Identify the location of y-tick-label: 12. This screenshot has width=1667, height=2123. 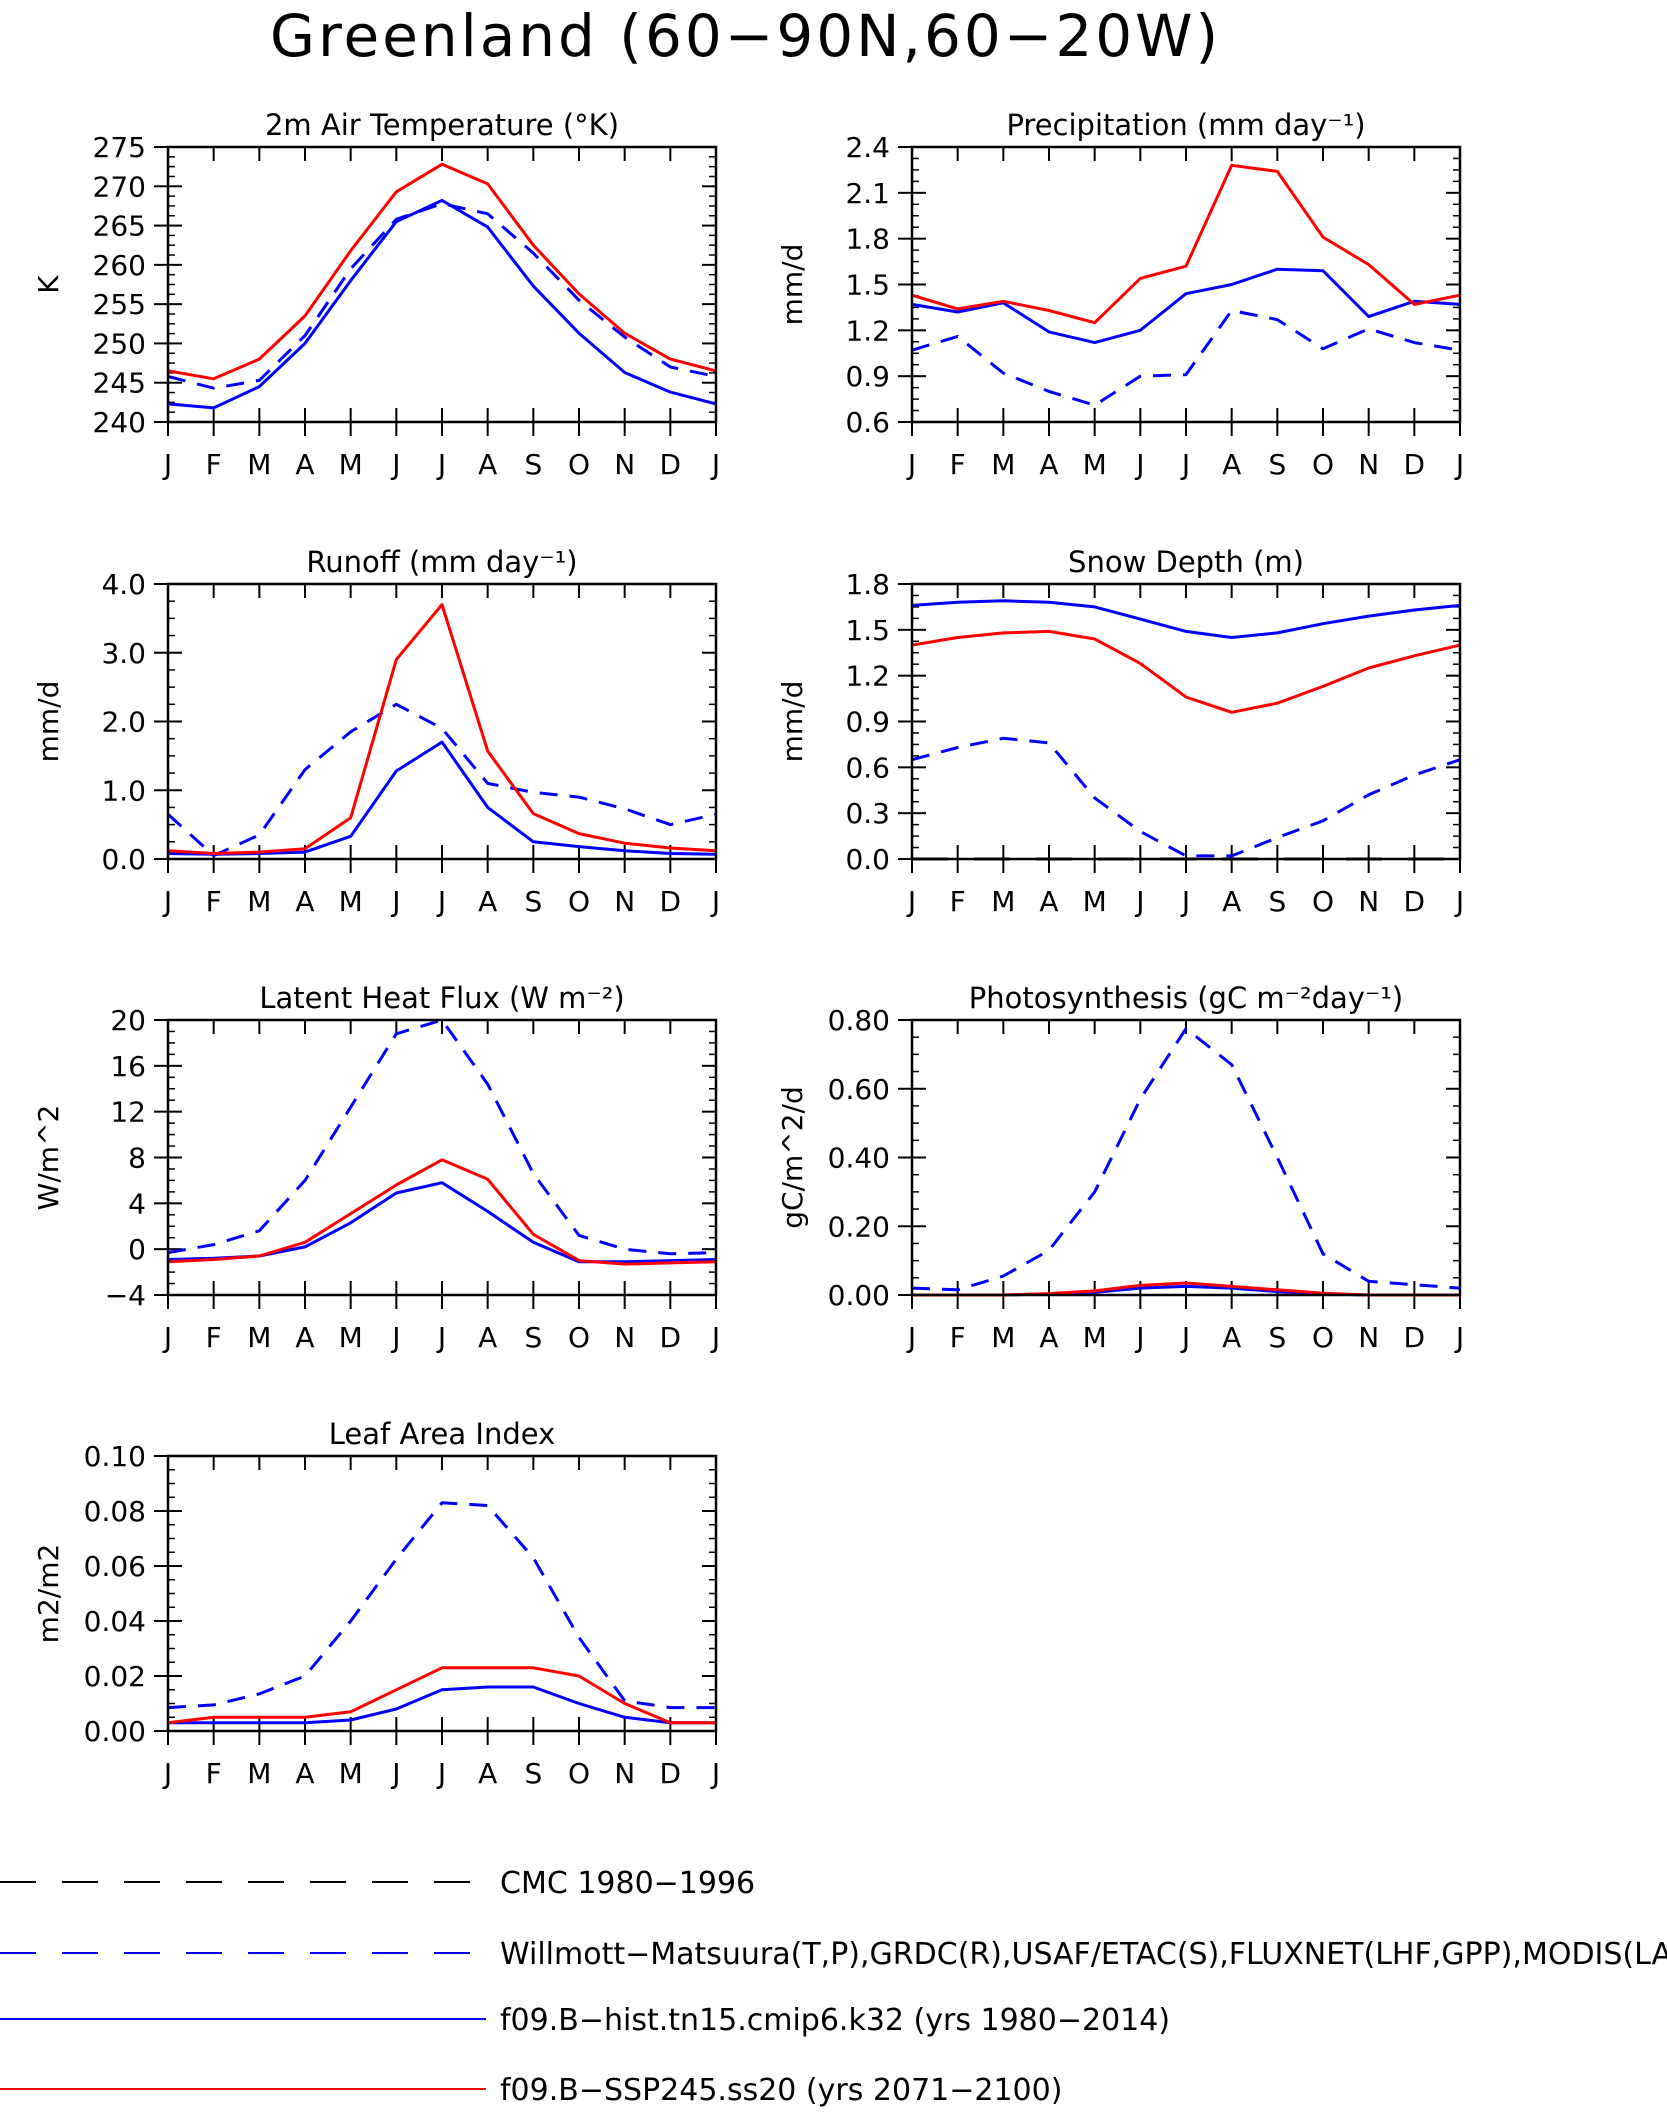
(128, 1112).